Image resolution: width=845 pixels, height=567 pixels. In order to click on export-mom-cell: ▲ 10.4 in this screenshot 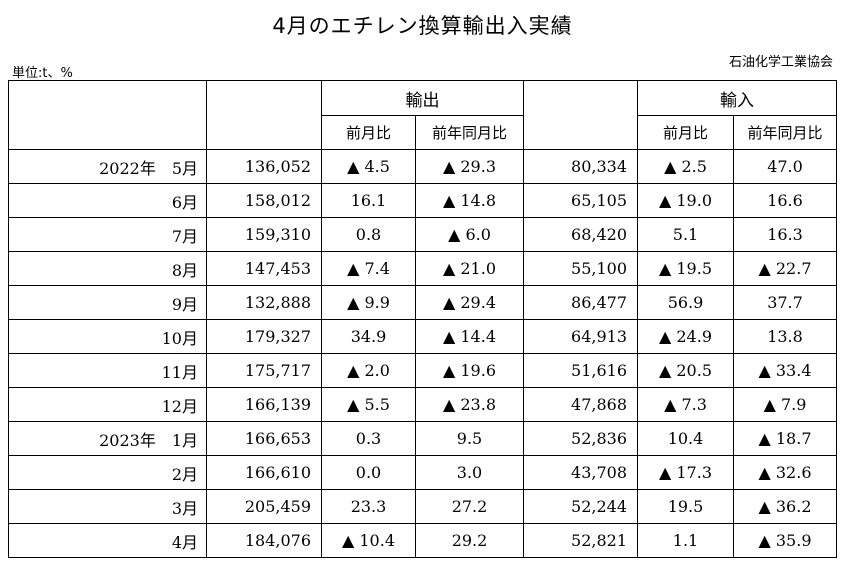, I will do `click(368, 540)`.